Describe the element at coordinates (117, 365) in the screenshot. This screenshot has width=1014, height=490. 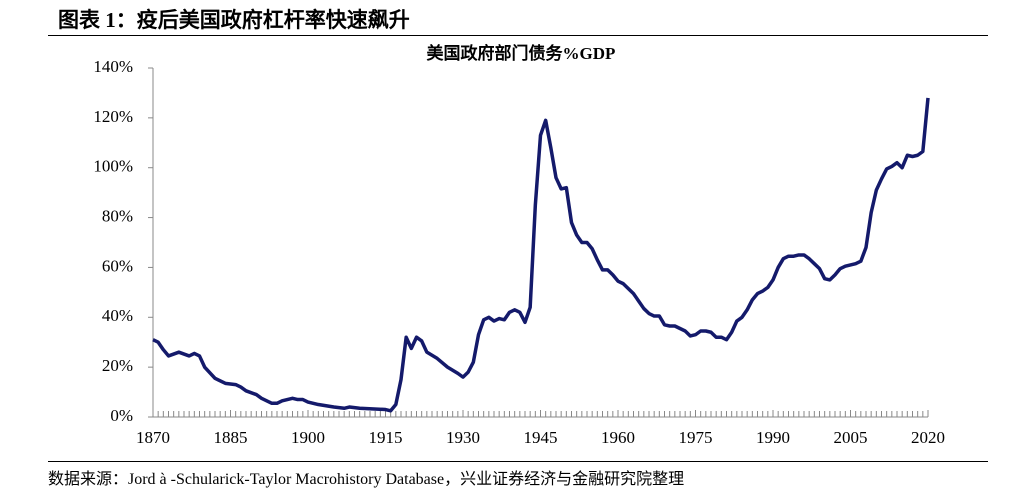
I see `y-tick-label: 20%` at that location.